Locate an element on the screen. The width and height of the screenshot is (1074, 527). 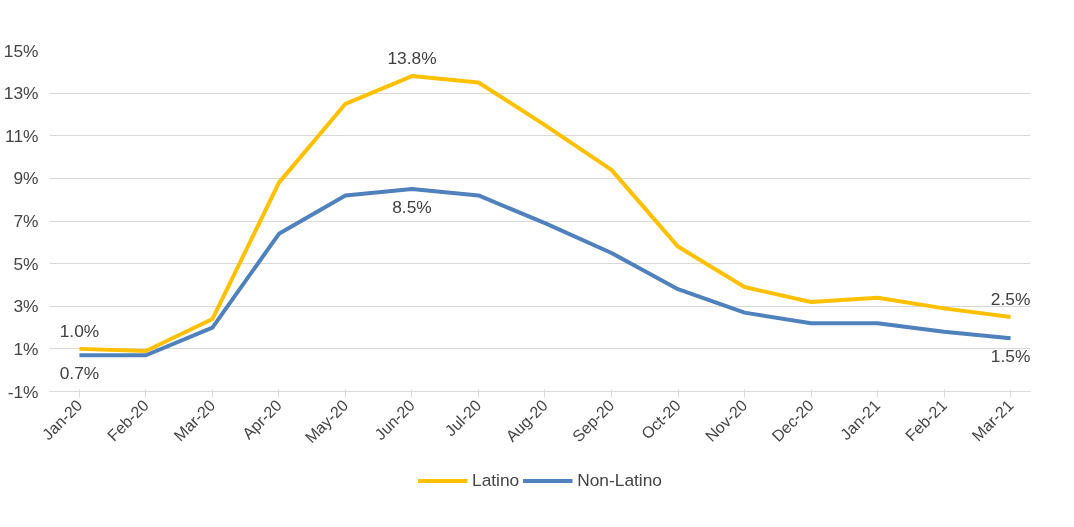
y-tick-label: 7% is located at coordinates (26, 221).